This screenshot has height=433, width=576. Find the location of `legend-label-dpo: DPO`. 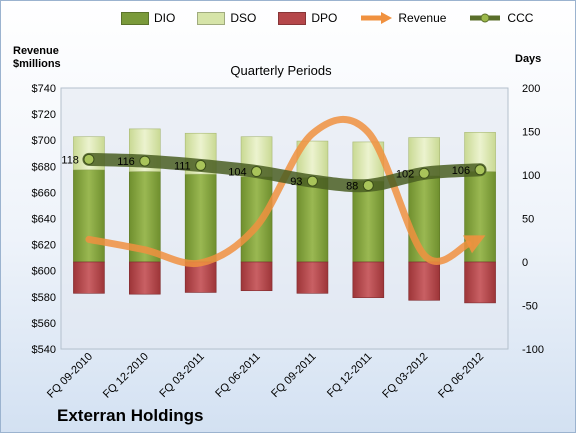

legend-label-dpo: DPO is located at coordinates (324, 18).